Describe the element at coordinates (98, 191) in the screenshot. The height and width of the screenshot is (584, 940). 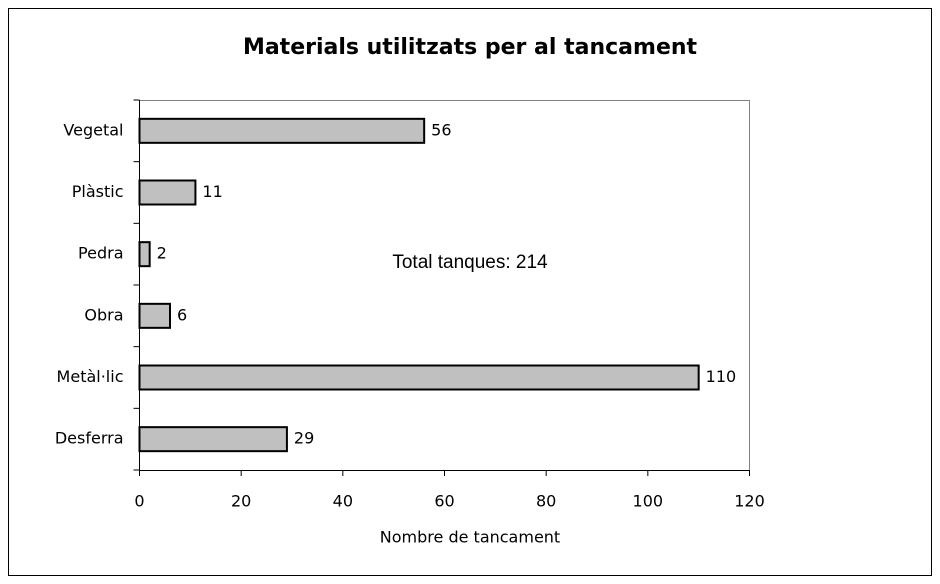
I see `y-tick-label: Plàstic` at that location.